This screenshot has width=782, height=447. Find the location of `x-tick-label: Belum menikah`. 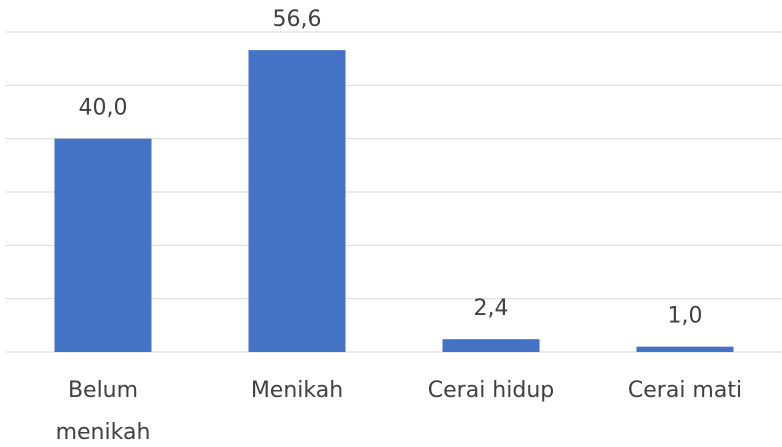

x-tick-label: Belum menikah is located at coordinates (103, 411).